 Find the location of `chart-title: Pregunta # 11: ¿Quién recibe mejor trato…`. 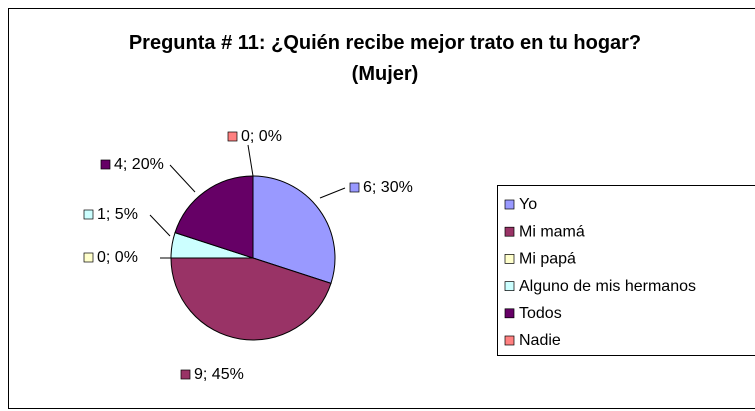

chart-title: Pregunta # 11: ¿Quién recibe mejor trato… is located at coordinates (385, 58).